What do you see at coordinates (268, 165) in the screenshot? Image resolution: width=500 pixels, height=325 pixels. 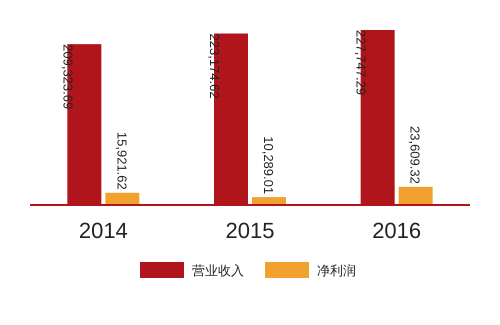 I see `data-label: 10,289.01` at bounding box center [268, 165].